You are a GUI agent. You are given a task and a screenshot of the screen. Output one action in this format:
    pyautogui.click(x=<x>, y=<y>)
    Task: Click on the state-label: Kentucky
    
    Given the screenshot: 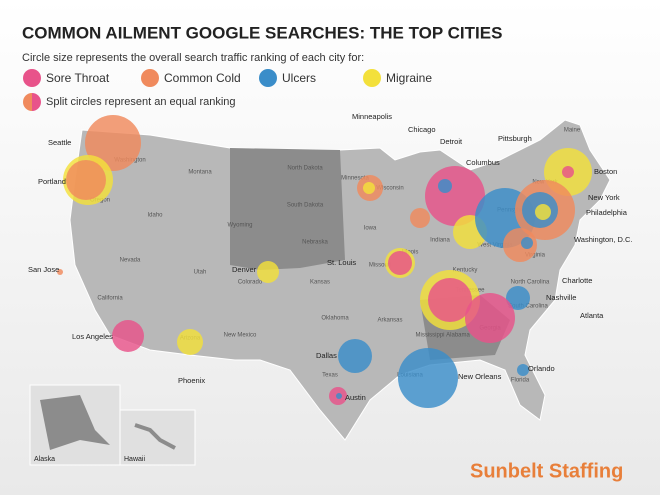 What is the action you would take?
    pyautogui.click(x=465, y=271)
    